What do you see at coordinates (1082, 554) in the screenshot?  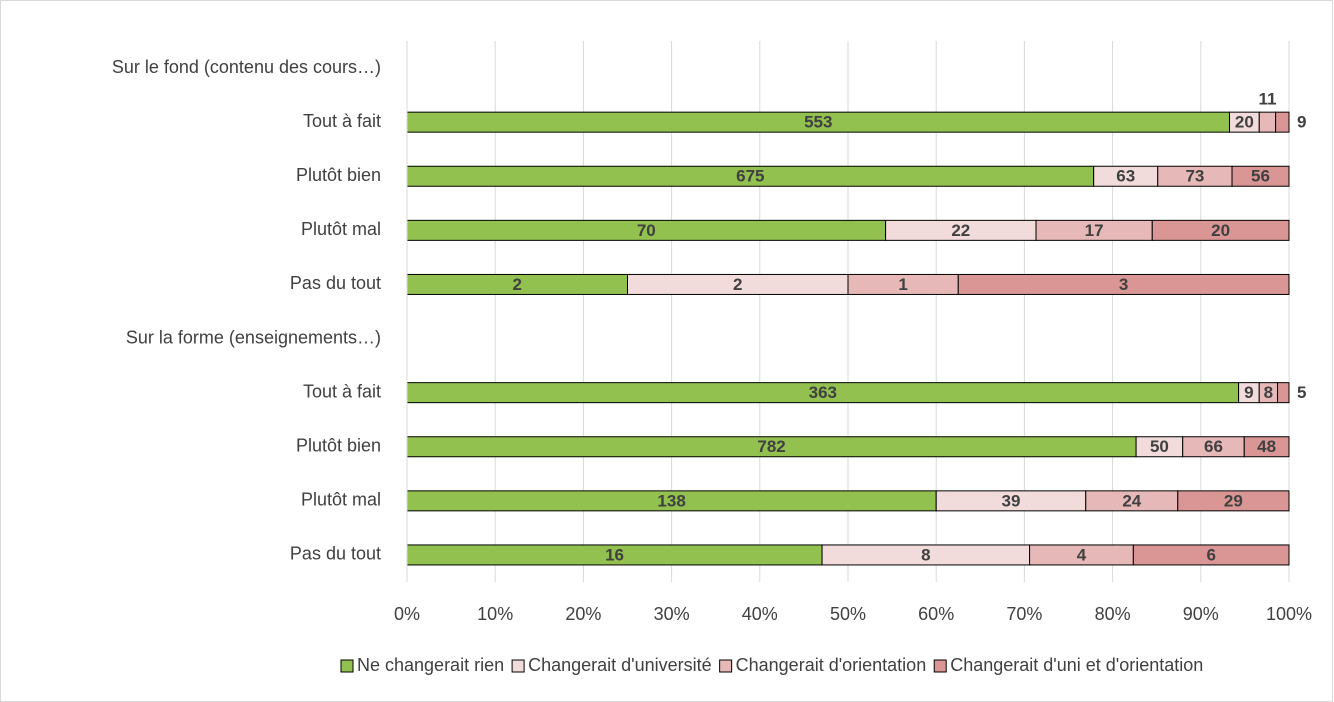 I see `value-label: 4` at bounding box center [1082, 554].